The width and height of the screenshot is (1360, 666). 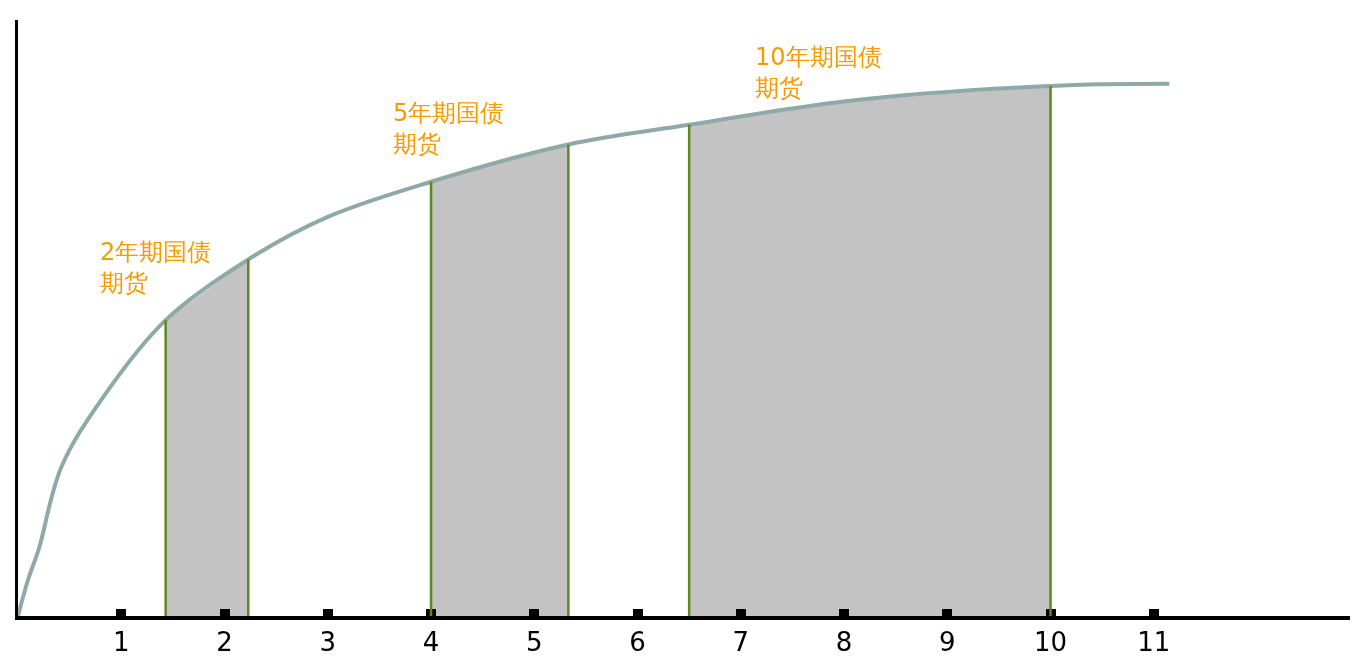 I want to click on x-tick-label: 8, so click(x=844, y=642).